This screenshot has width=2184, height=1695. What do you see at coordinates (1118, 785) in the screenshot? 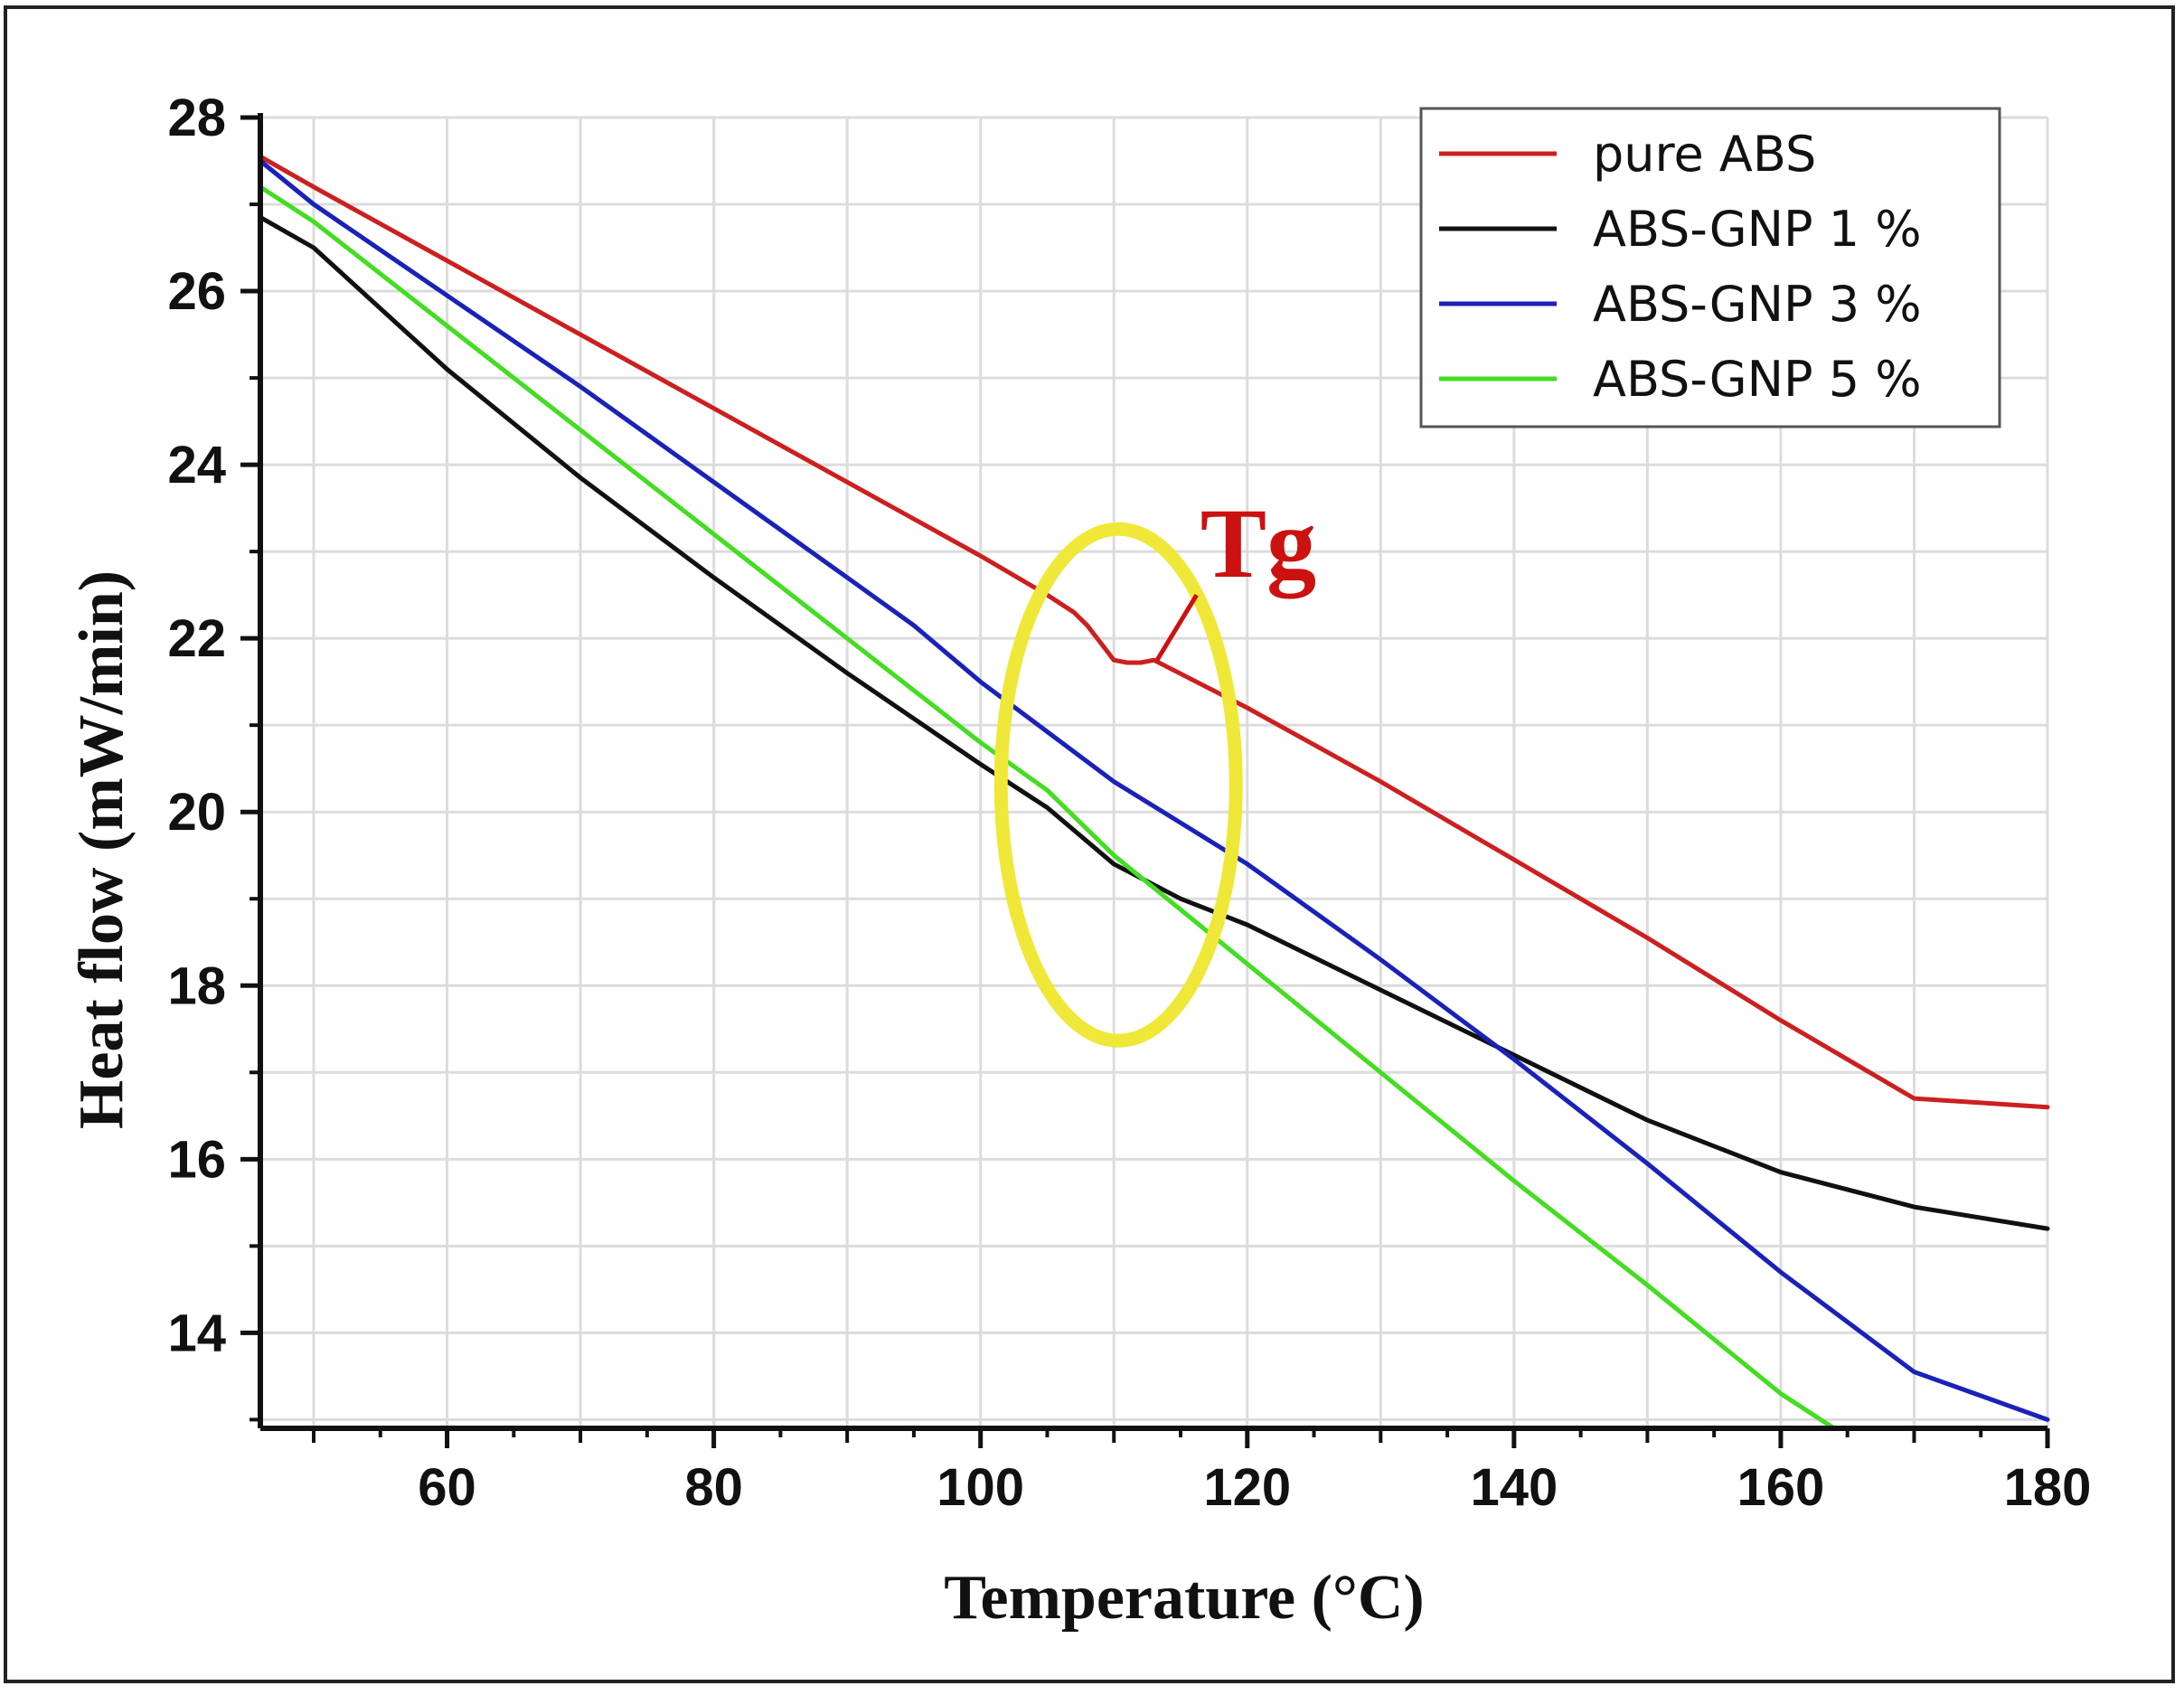
I see `tg-highlight-ellipse` at bounding box center [1118, 785].